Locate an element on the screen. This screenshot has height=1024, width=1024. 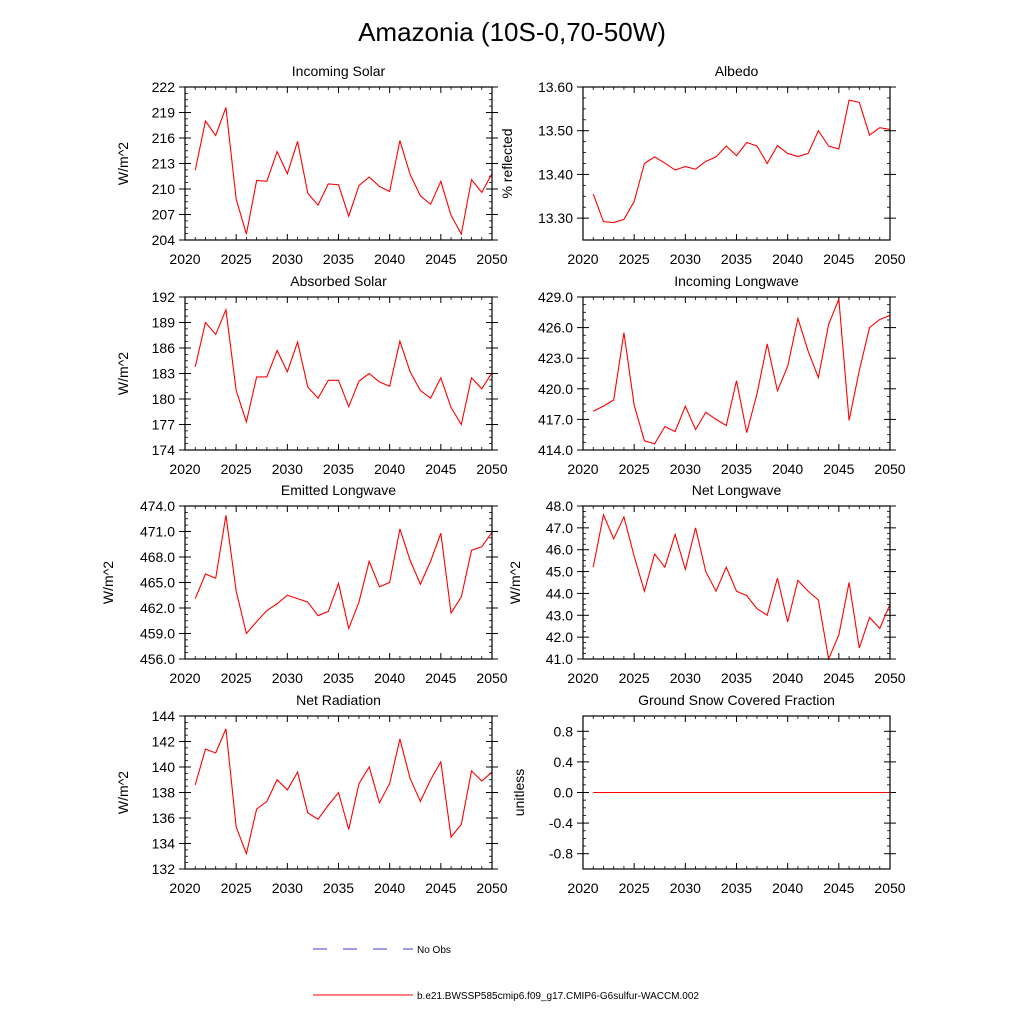
y-tick-label: 136 is located at coordinates (164, 818).